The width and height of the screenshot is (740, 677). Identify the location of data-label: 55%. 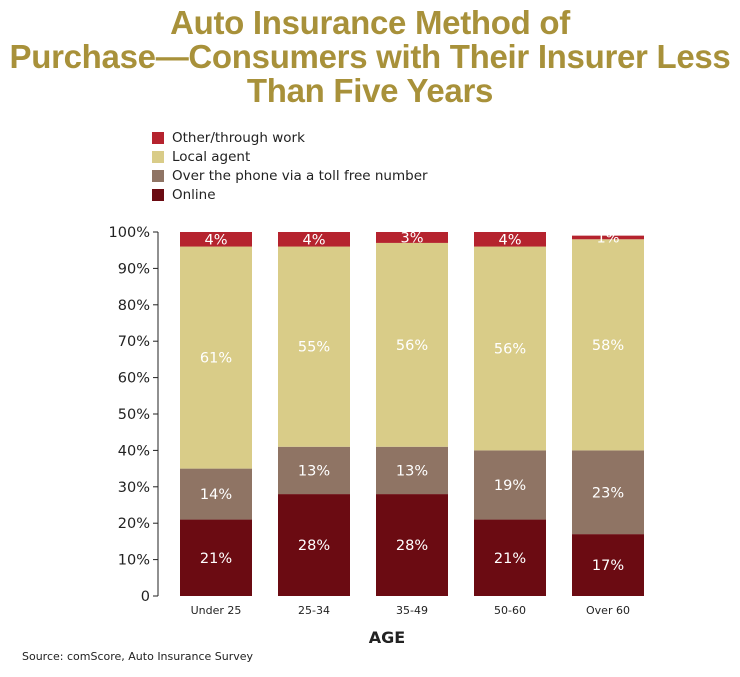
(314, 348).